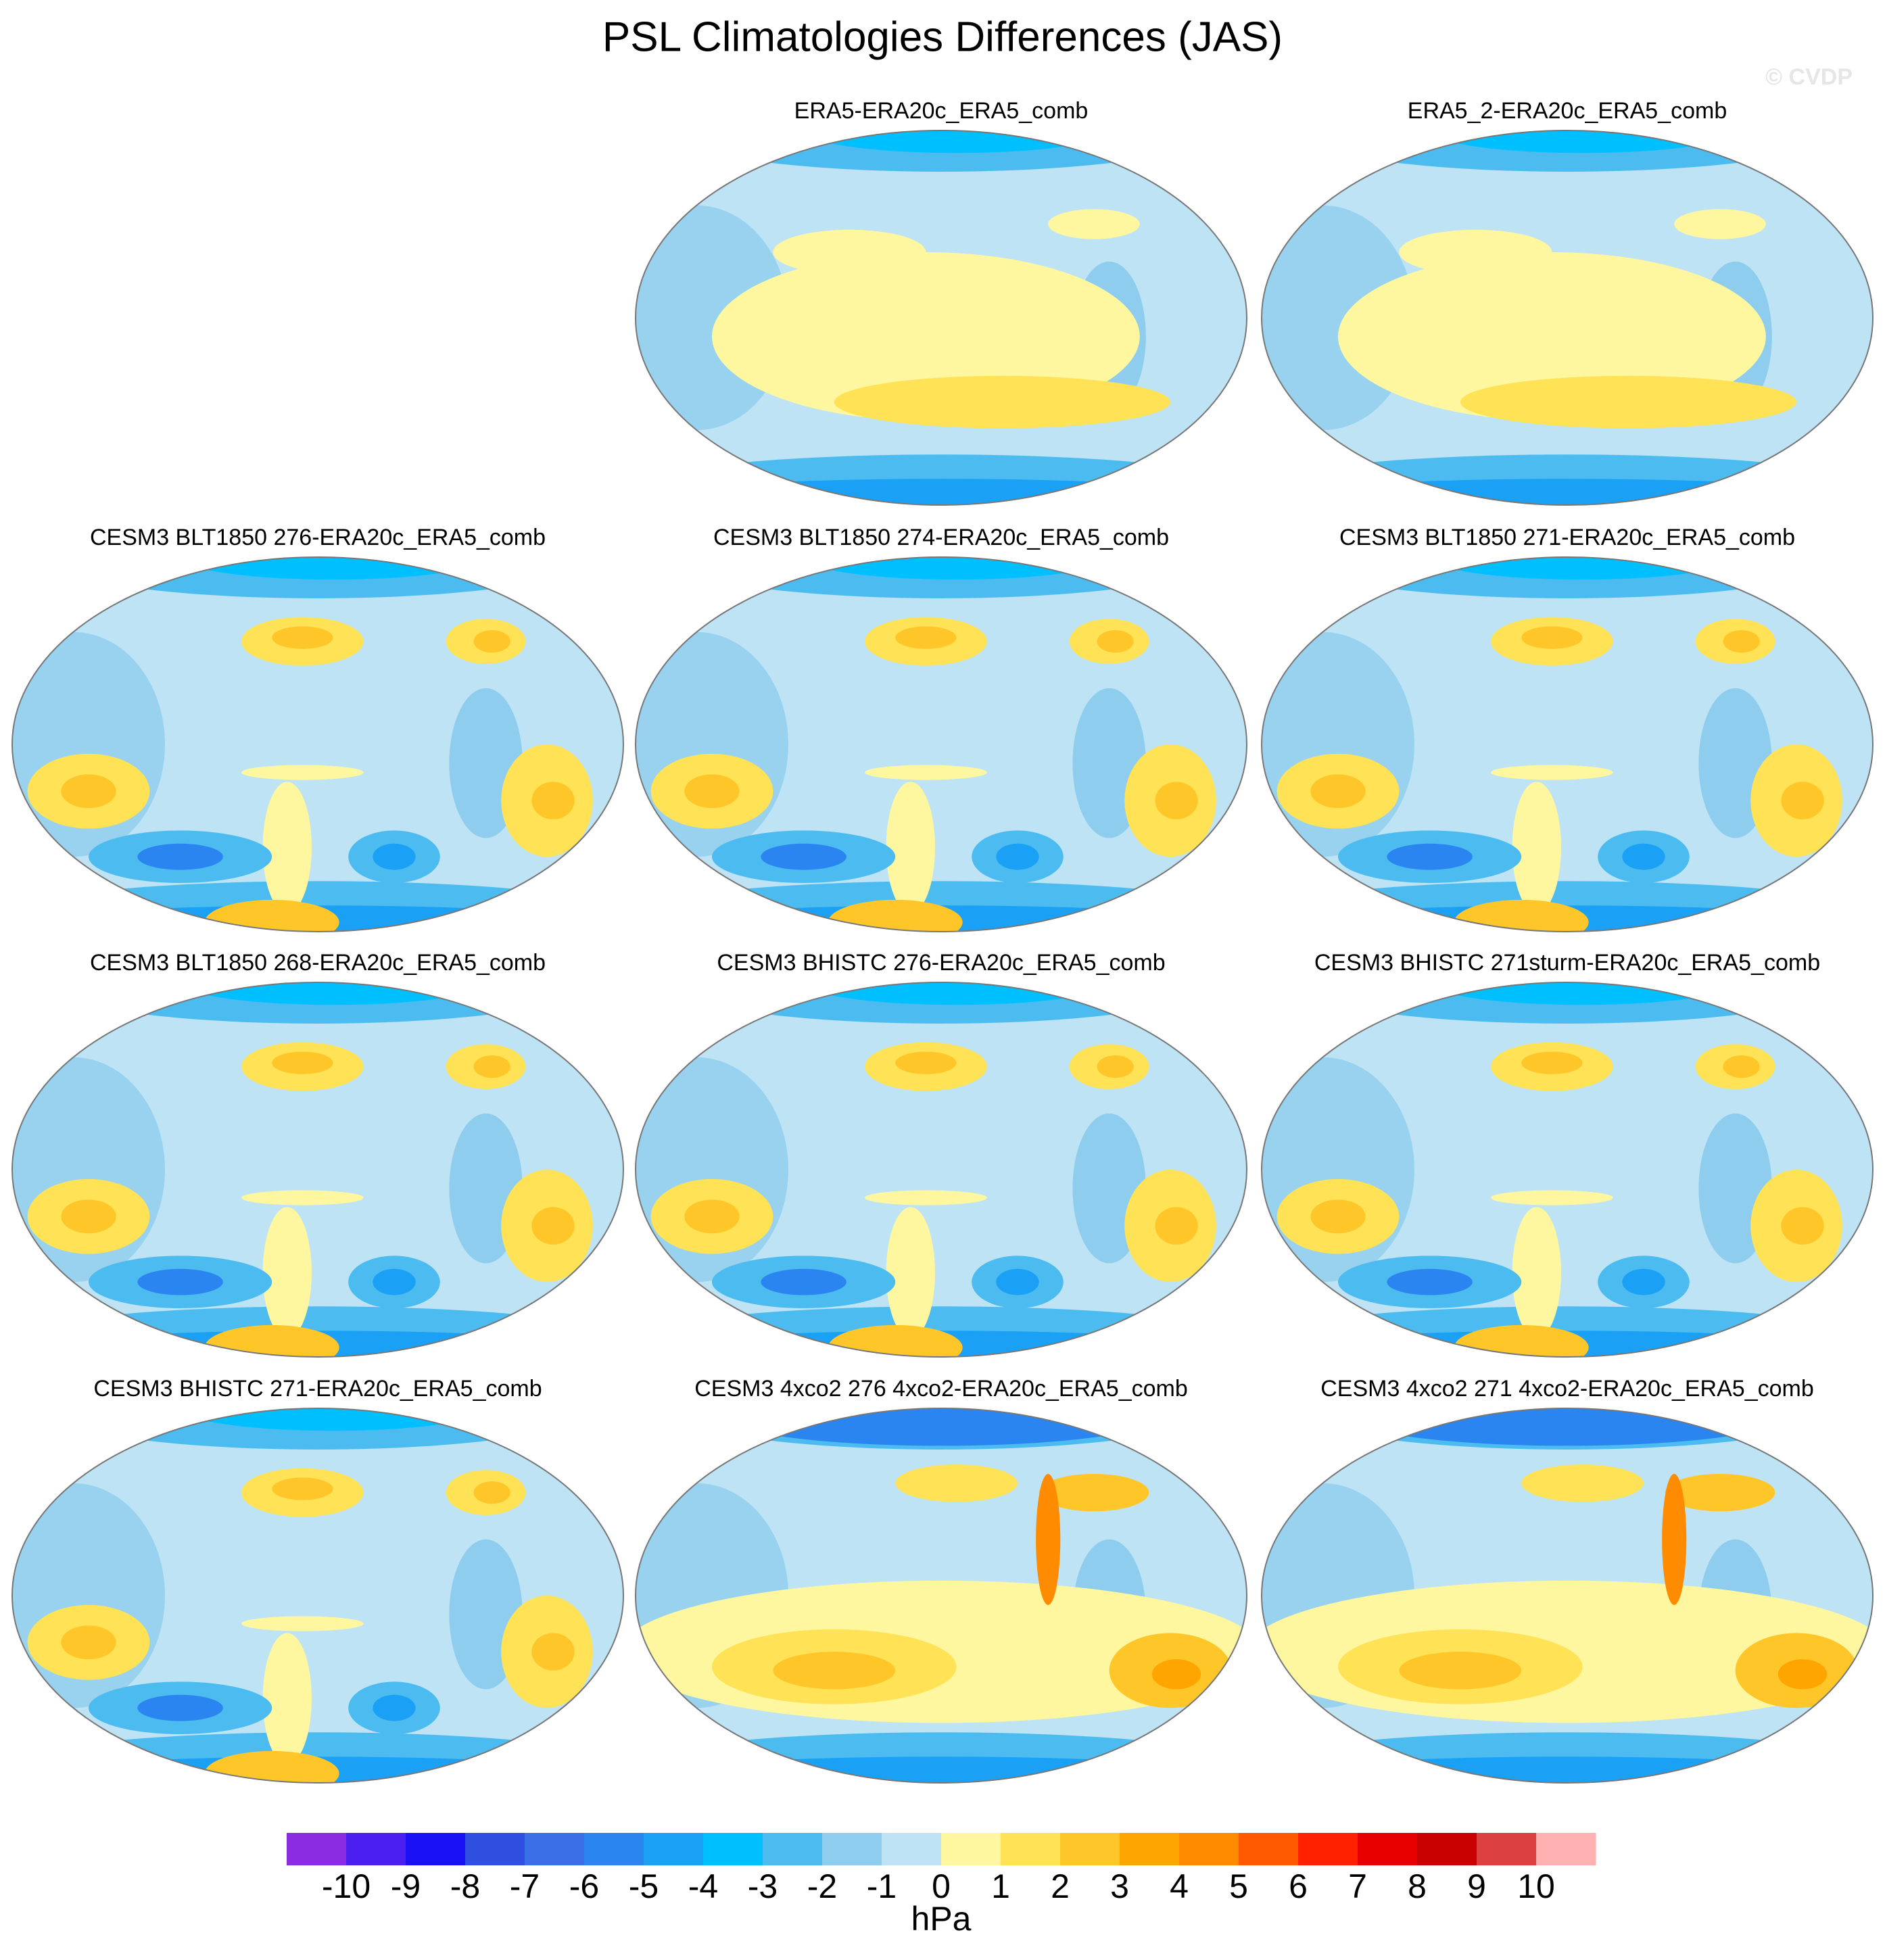 The height and width of the screenshot is (1960, 1885). What do you see at coordinates (1298, 1886) in the screenshot?
I see `colorbar-label: 6` at bounding box center [1298, 1886].